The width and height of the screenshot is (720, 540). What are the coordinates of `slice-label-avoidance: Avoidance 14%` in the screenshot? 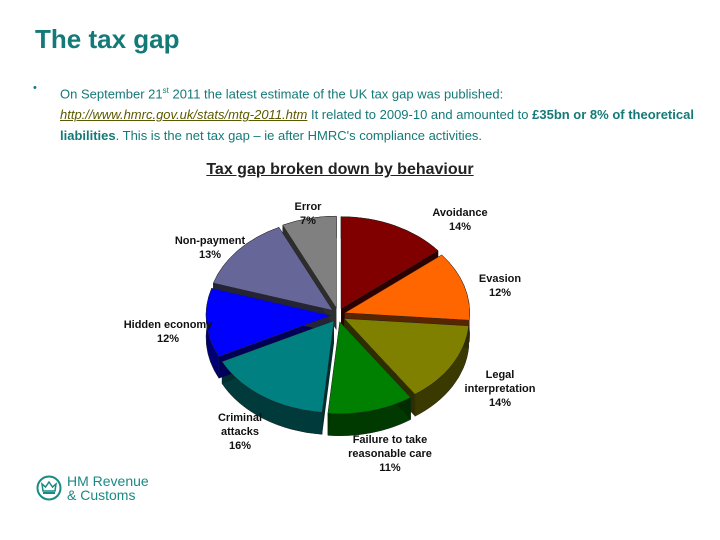 It's located at (460, 220).